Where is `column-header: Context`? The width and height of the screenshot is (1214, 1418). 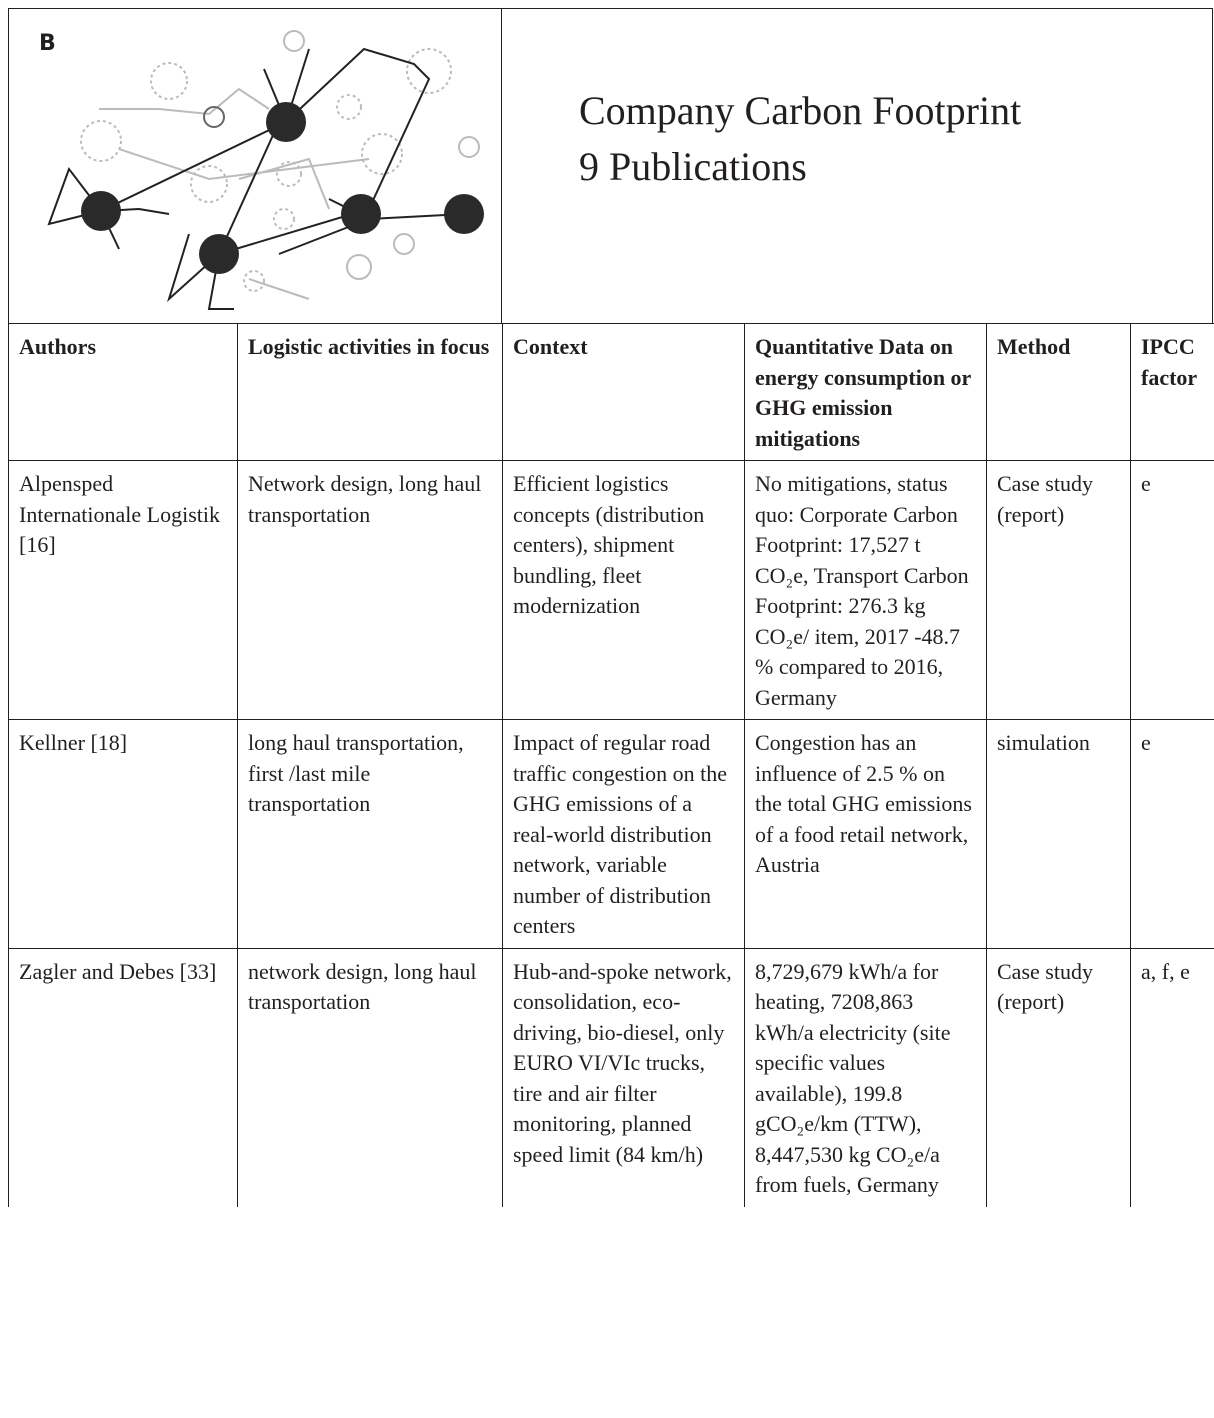 column-header: Context is located at coordinates (623, 392).